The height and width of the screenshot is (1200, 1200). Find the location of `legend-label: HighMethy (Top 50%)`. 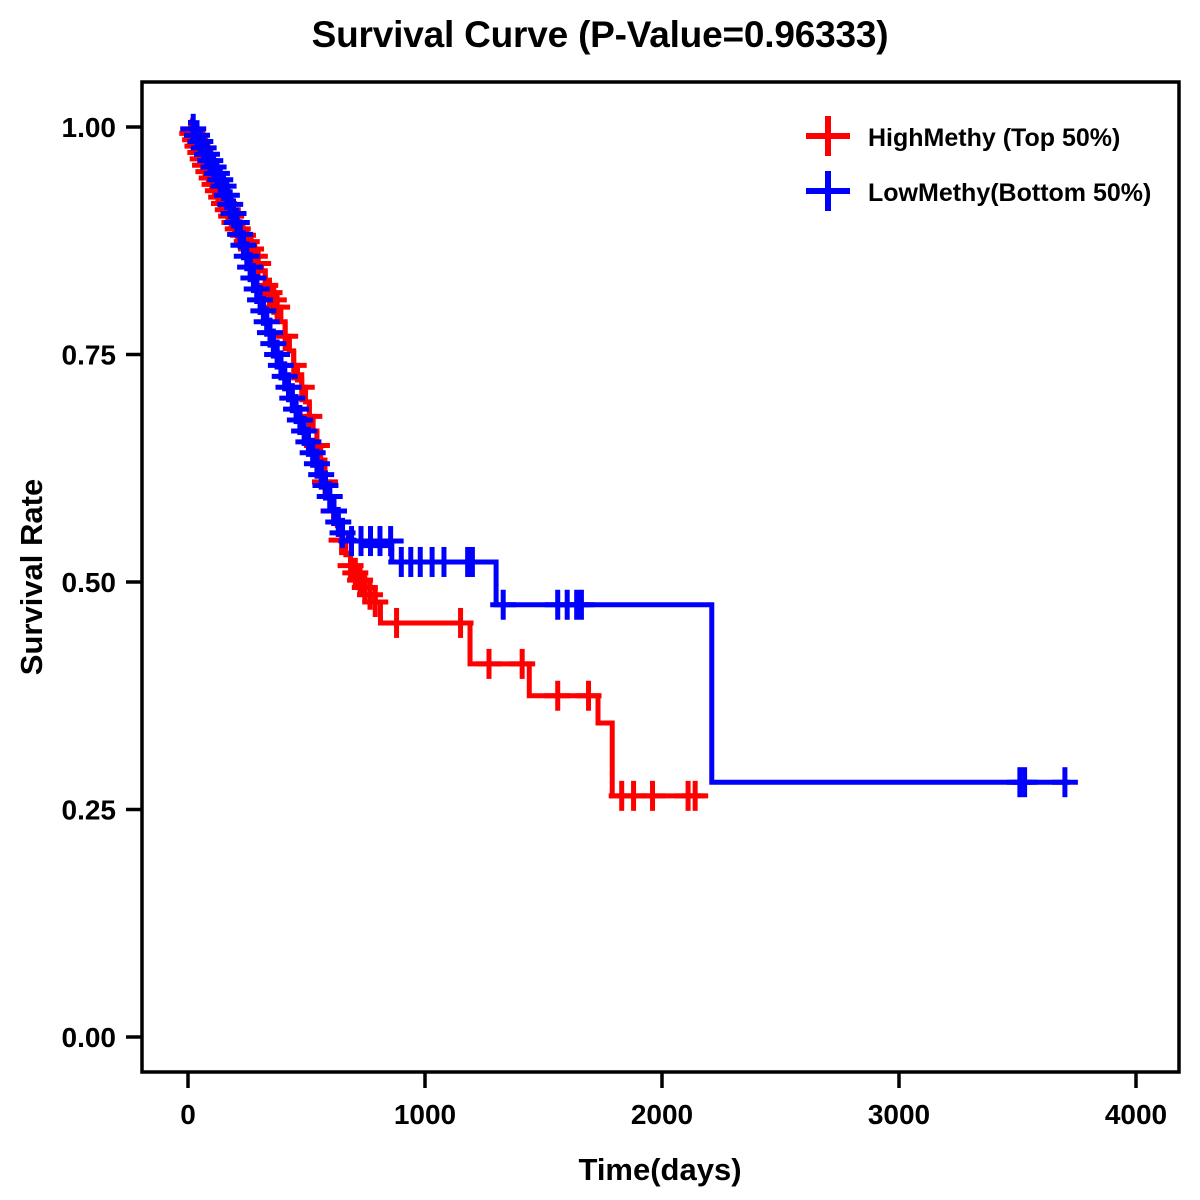

legend-label: HighMethy (Top 50%) is located at coordinates (994, 138).